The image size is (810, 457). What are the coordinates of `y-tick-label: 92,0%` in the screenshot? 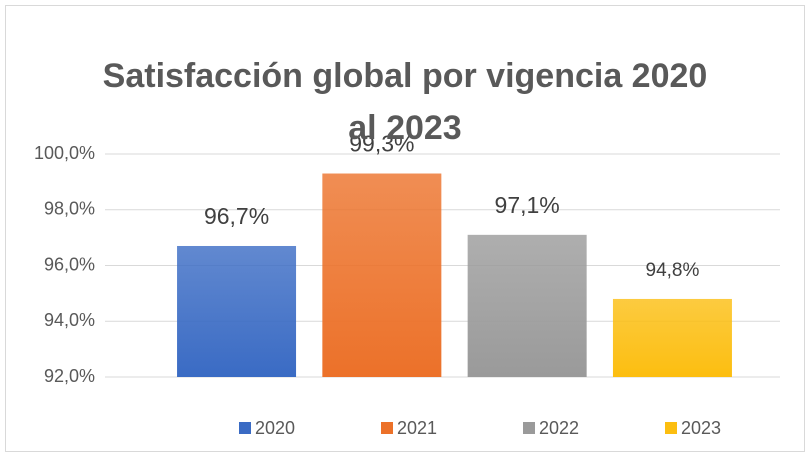 It's located at (69, 376).